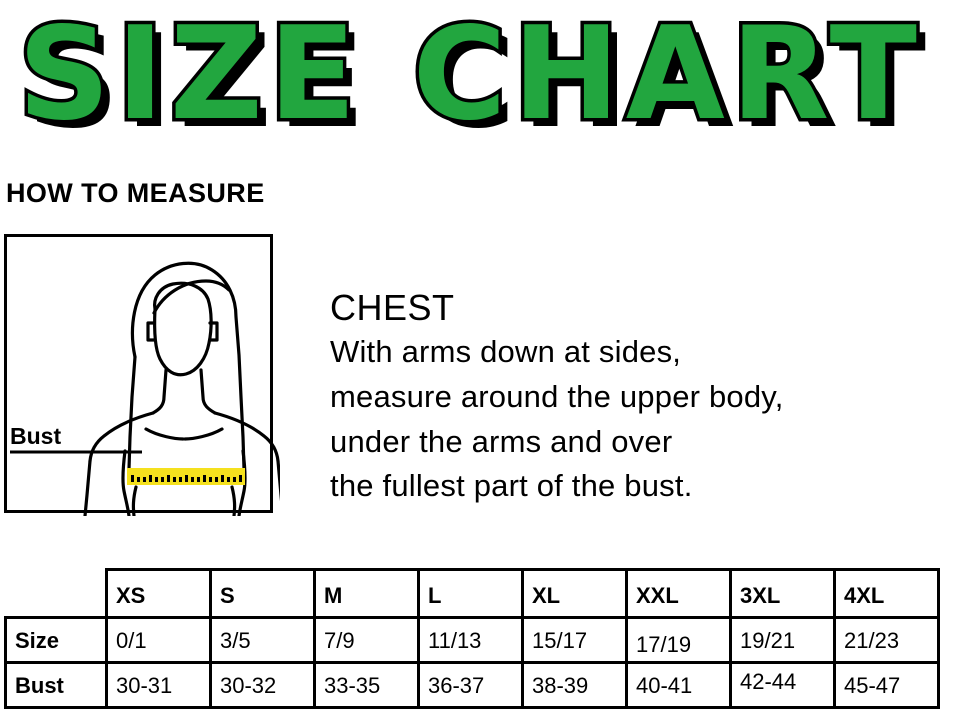 This screenshot has width=953, height=726. Describe the element at coordinates (159, 391) in the screenshot. I see `neck-left` at that location.